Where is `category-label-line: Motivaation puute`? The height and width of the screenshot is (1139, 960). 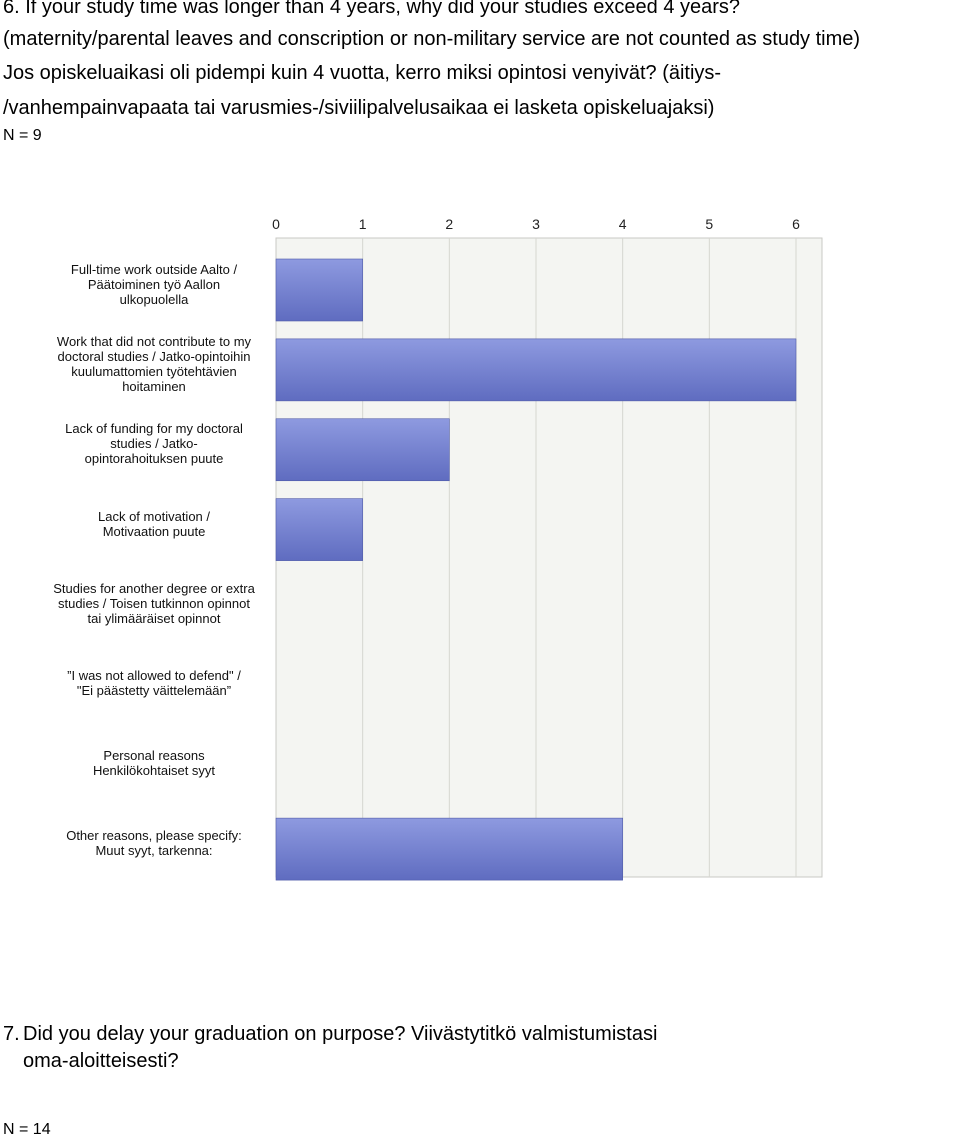 category-label-line: Motivaation puute is located at coordinates (154, 531).